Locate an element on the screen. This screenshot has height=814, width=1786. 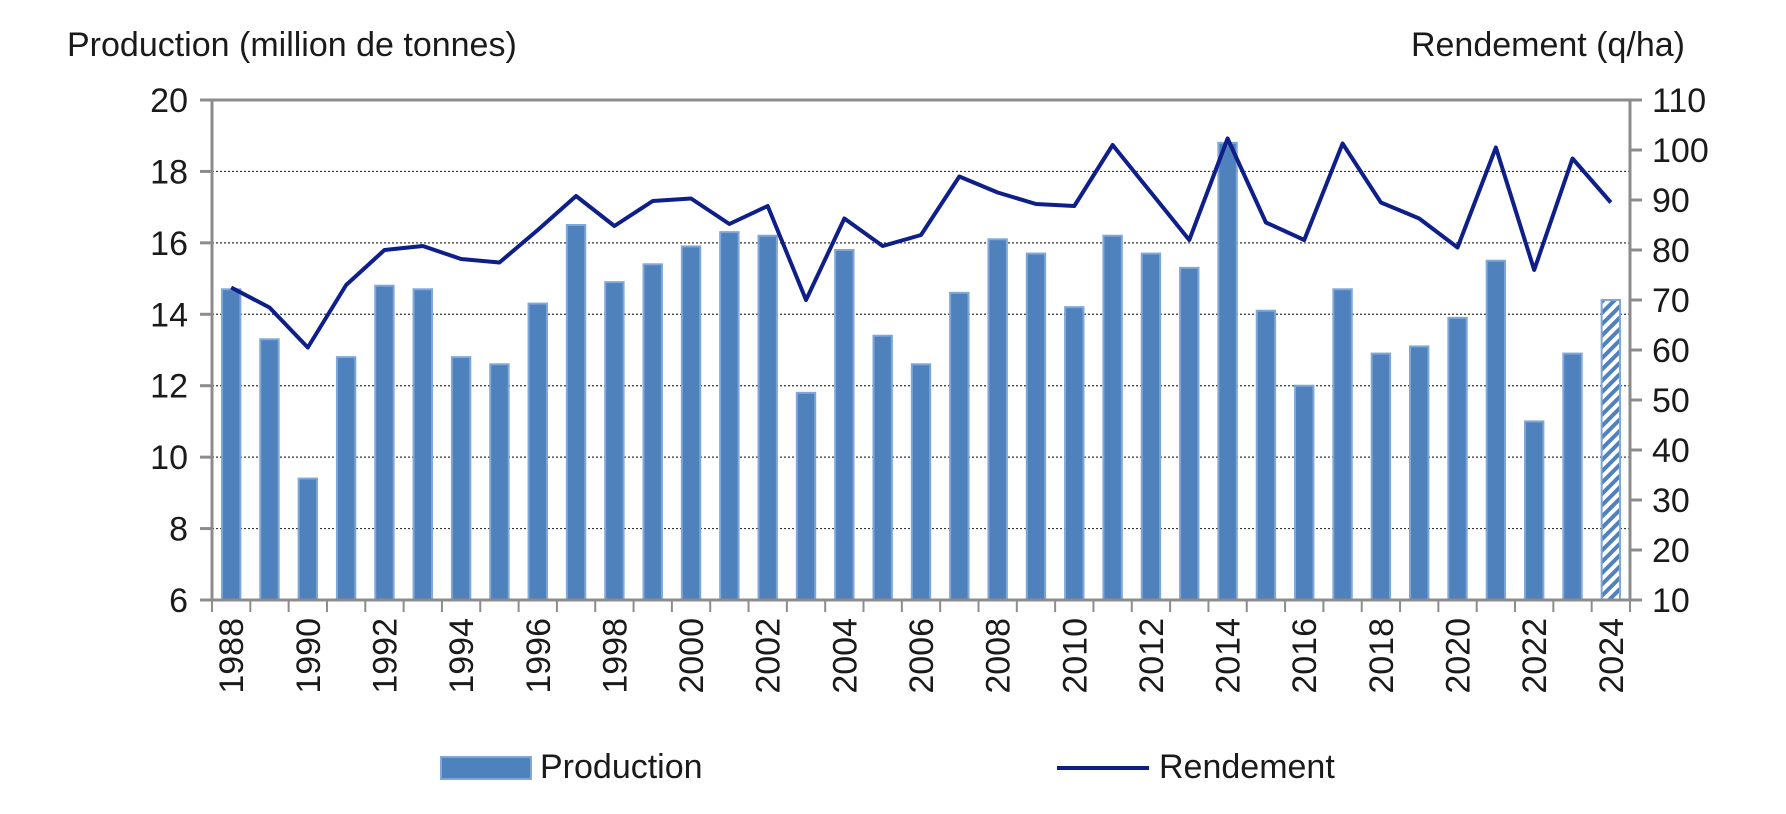
xtick-2000: 2000 is located at coordinates (692, 656).